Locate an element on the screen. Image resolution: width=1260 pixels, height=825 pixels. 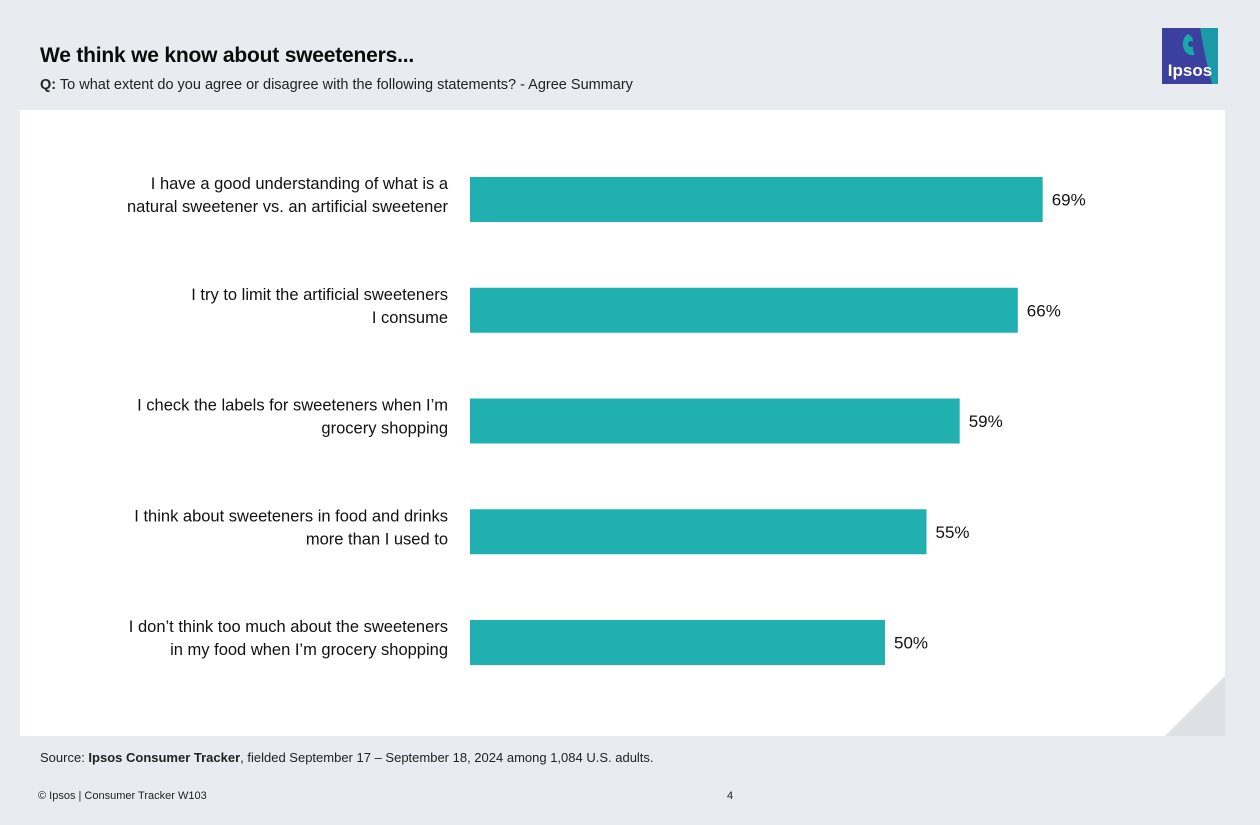
value-label: 69% is located at coordinates (1069, 200).